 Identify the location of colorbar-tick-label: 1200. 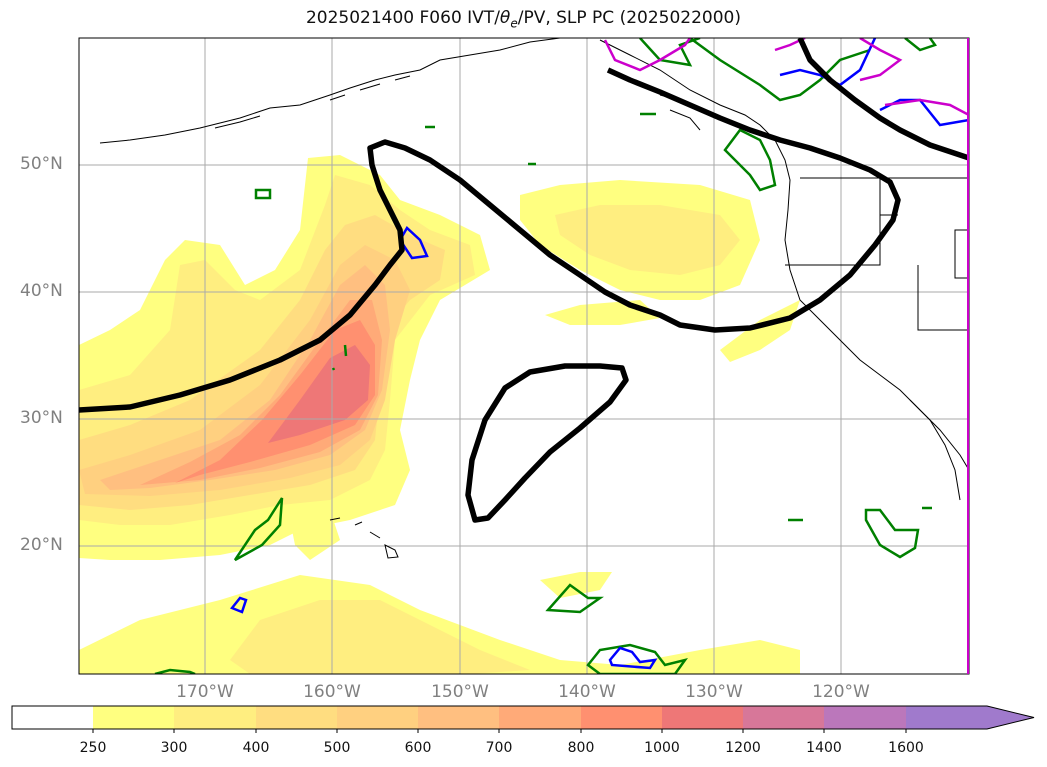
(743, 748).